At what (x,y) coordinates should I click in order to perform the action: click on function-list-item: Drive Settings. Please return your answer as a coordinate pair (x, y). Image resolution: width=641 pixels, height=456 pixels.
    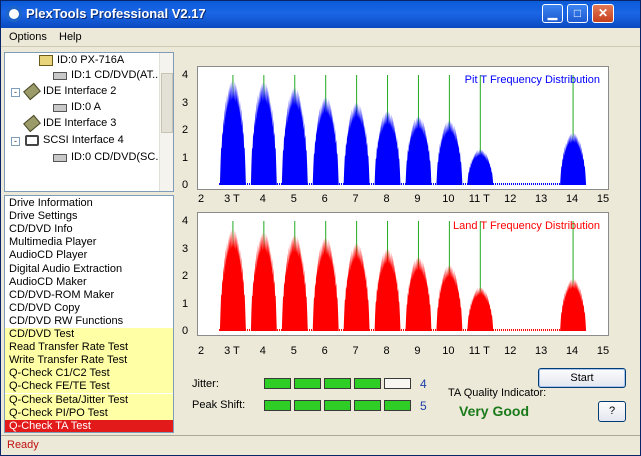
    Looking at the image, I should click on (43, 216).